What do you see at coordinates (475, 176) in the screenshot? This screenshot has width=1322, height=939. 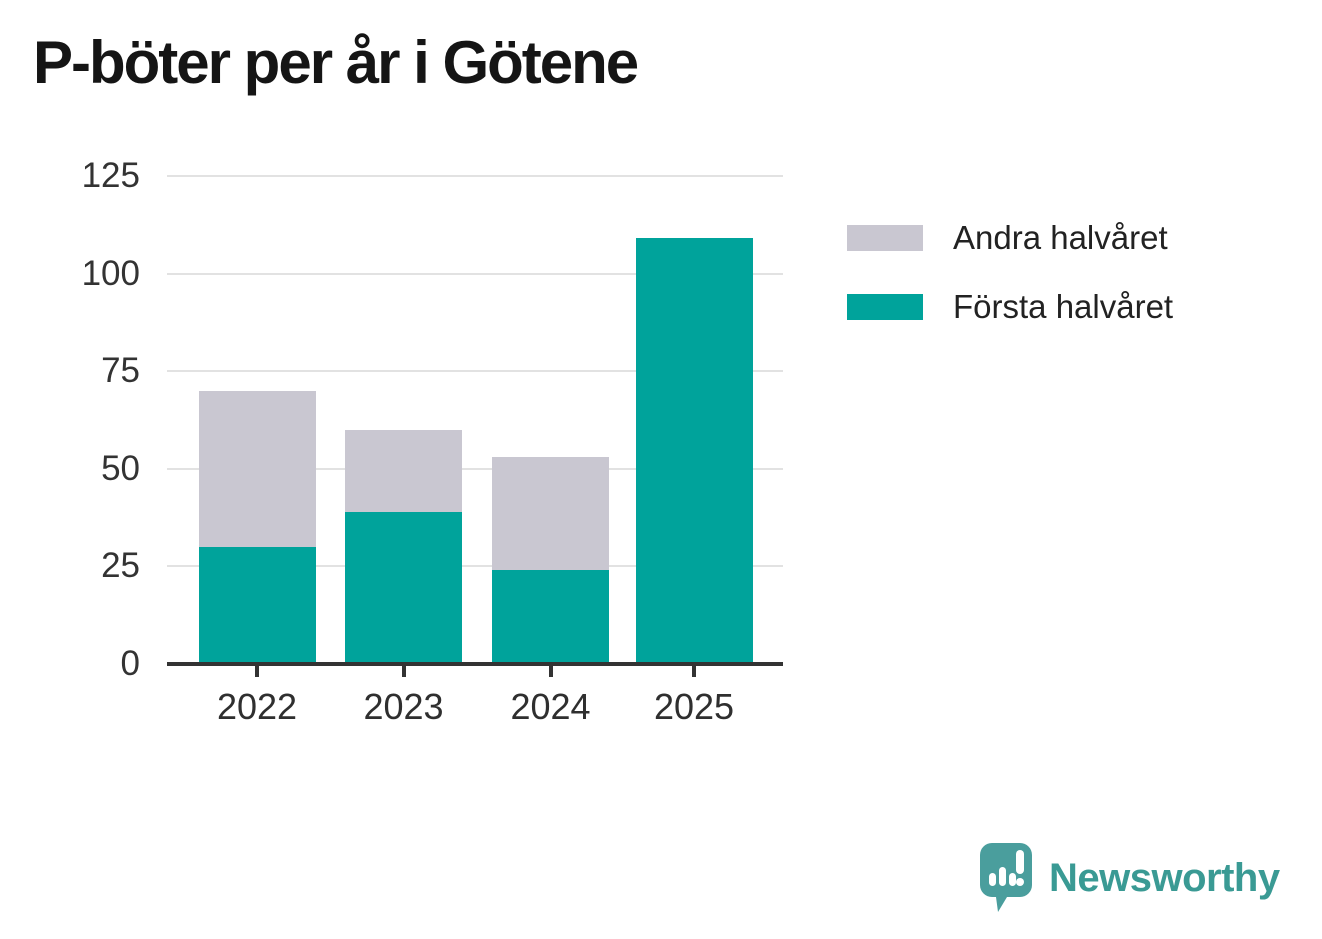 I see `gridline-y125` at bounding box center [475, 176].